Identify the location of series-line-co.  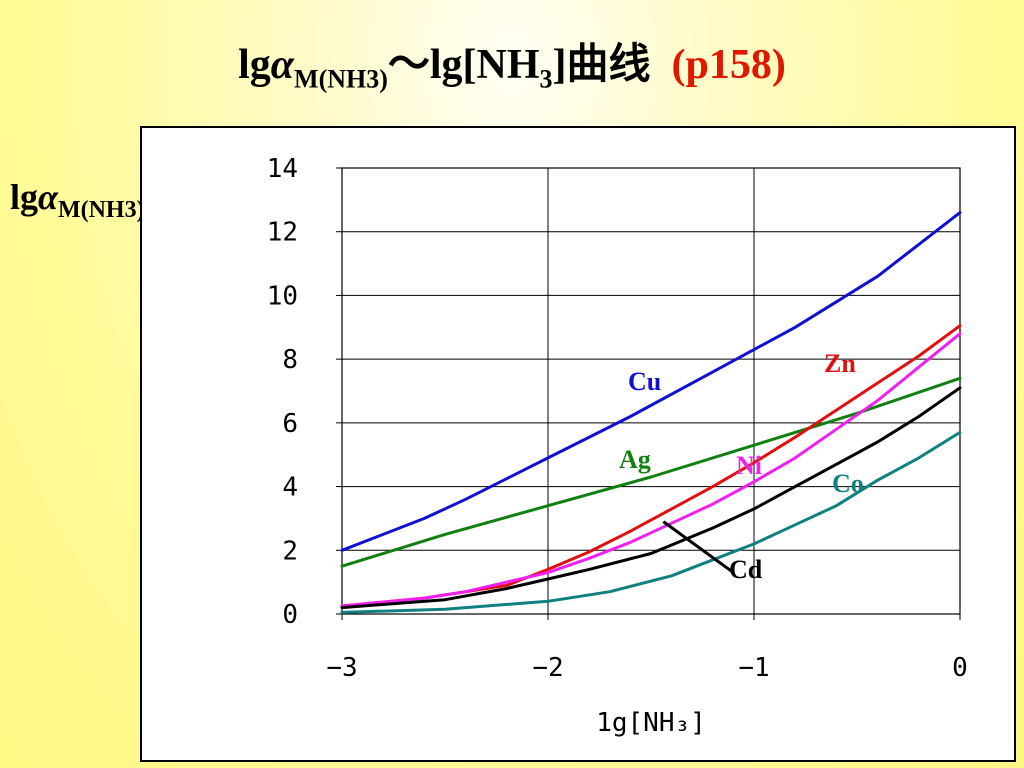
(651, 522).